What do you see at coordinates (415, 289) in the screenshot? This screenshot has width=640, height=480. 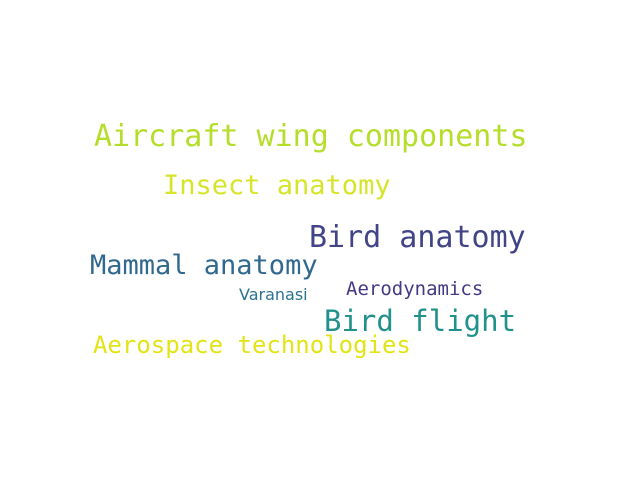 I see `word-aerodynamics: Aerodynamics` at bounding box center [415, 289].